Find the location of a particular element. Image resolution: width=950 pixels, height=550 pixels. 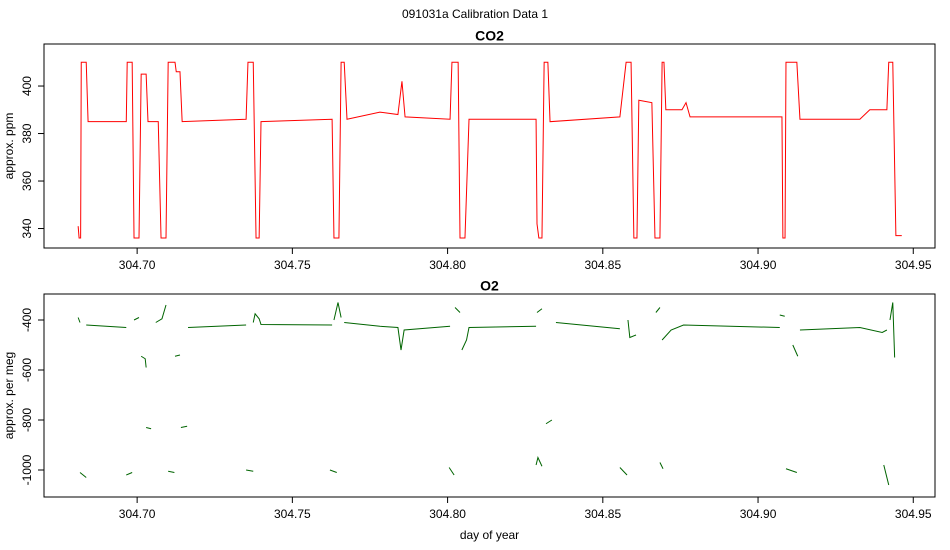

y-tick-label: -600 is located at coordinates (27, 370).